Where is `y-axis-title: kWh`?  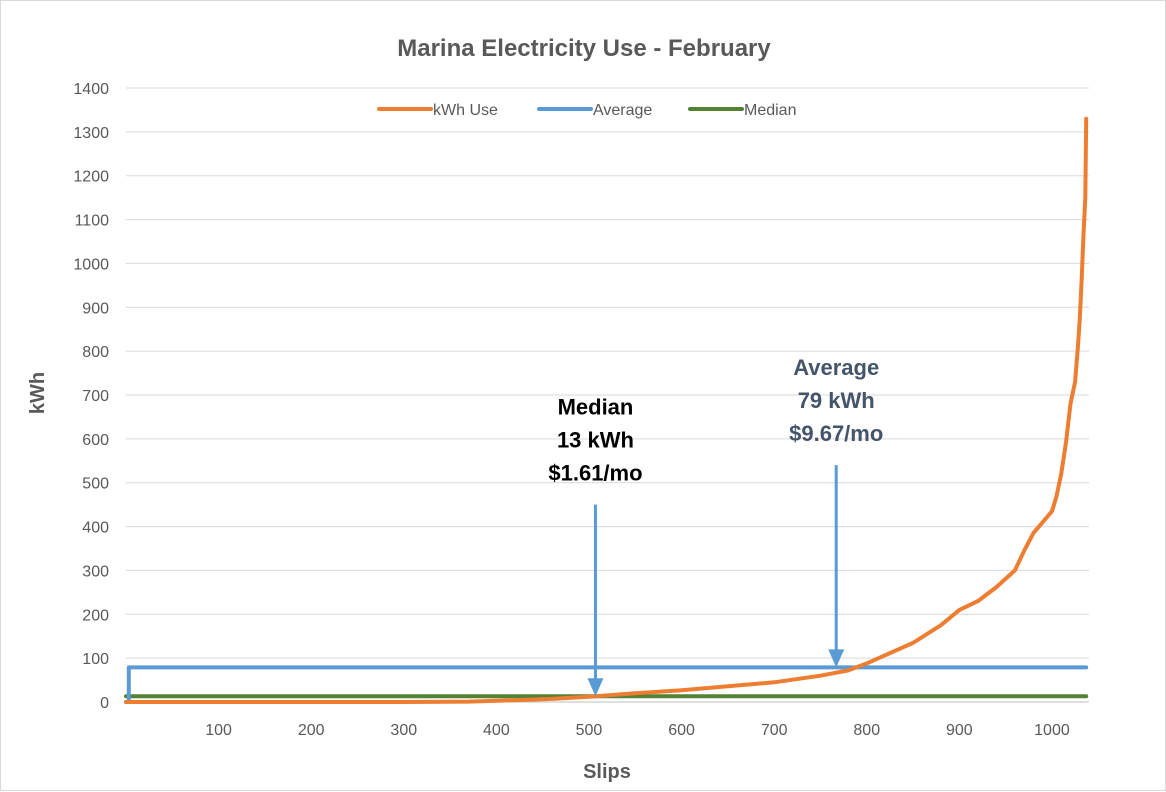
y-axis-title: kWh is located at coordinates (38, 393).